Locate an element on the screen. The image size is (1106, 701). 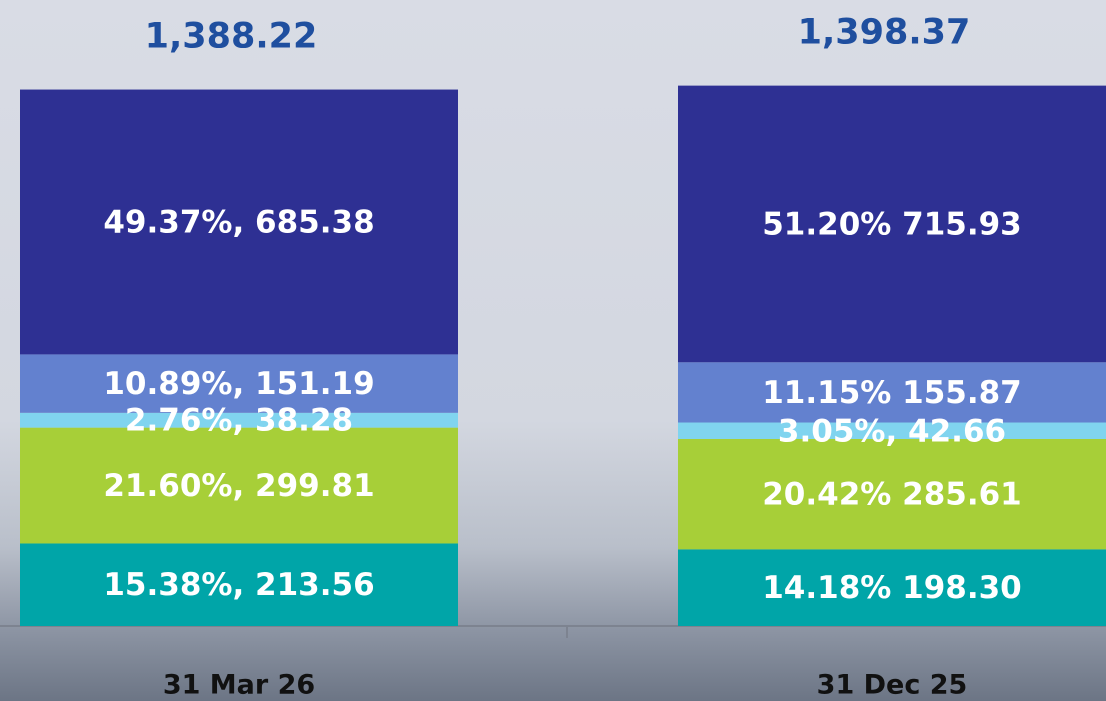
segment-label: 2.76%, 38.28 is located at coordinates (239, 421).